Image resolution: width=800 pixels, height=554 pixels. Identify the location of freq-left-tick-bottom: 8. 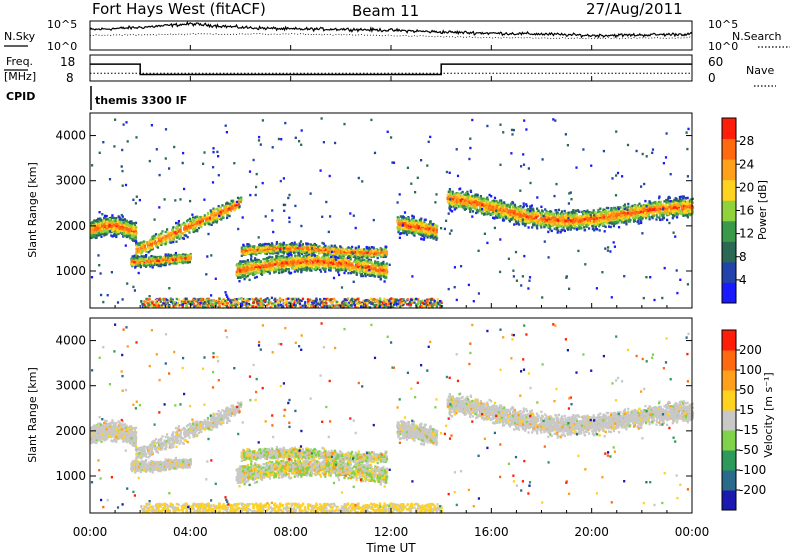
(70, 78).